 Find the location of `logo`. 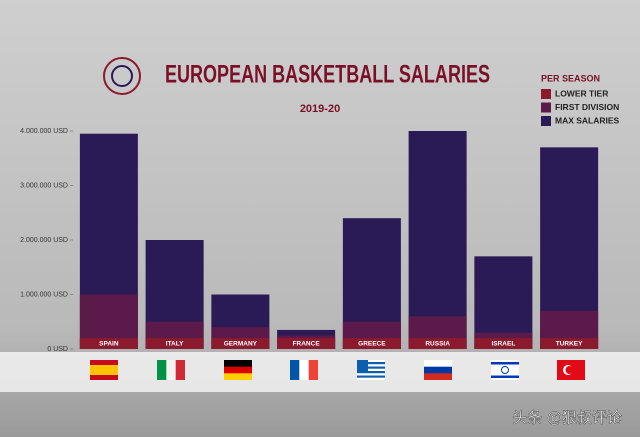

logo is located at coordinates (122, 76).